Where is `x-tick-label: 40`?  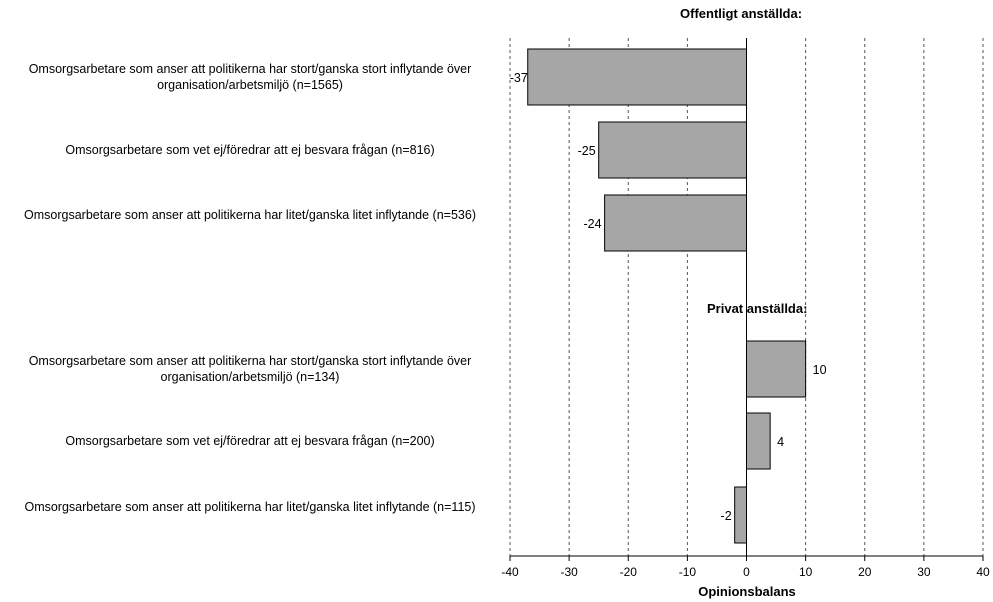
x-tick-label: 40 is located at coordinates (983, 572).